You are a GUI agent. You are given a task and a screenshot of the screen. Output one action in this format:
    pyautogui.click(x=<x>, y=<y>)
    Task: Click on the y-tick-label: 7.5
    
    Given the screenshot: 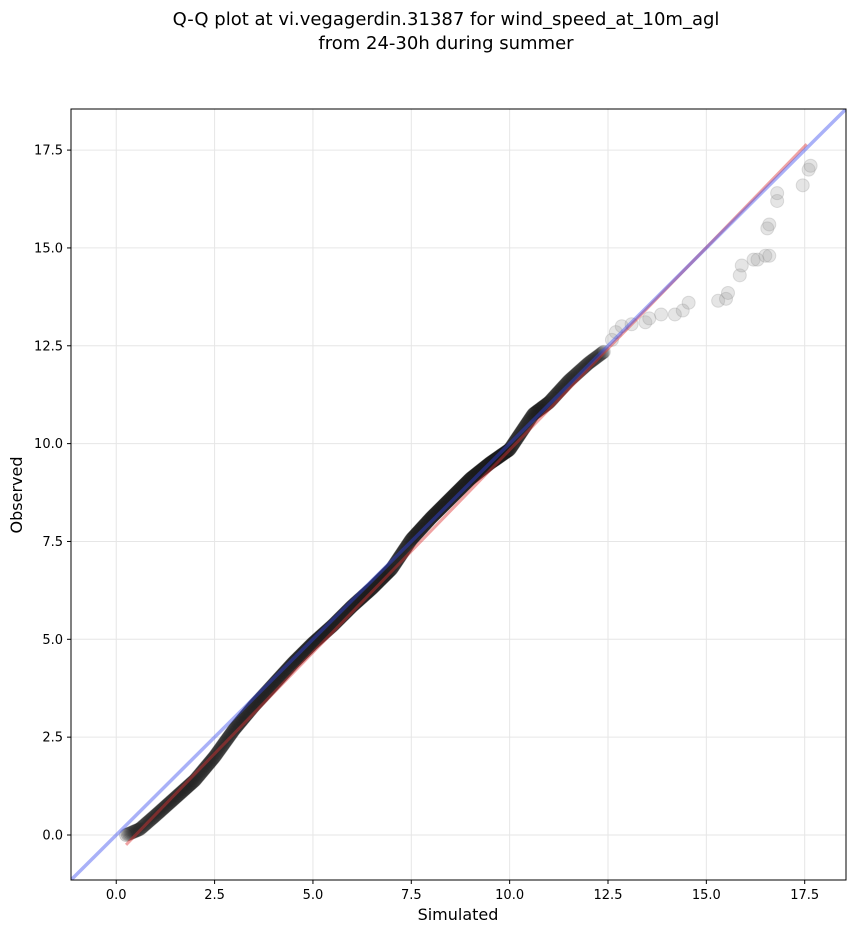 What is the action you would take?
    pyautogui.click(x=52, y=542)
    